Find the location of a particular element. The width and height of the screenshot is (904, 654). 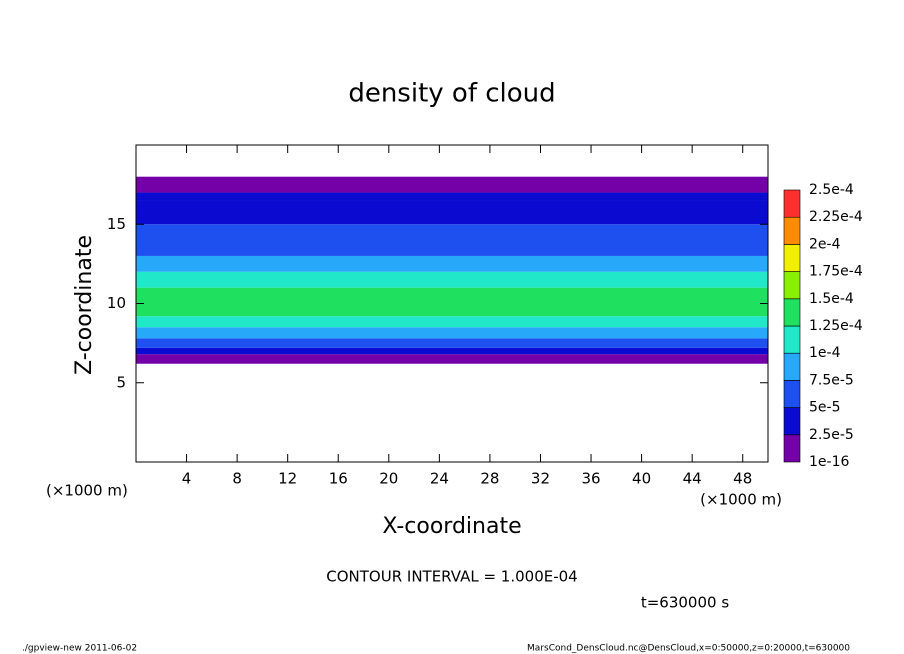

x-tick-label: 8 is located at coordinates (237, 479).